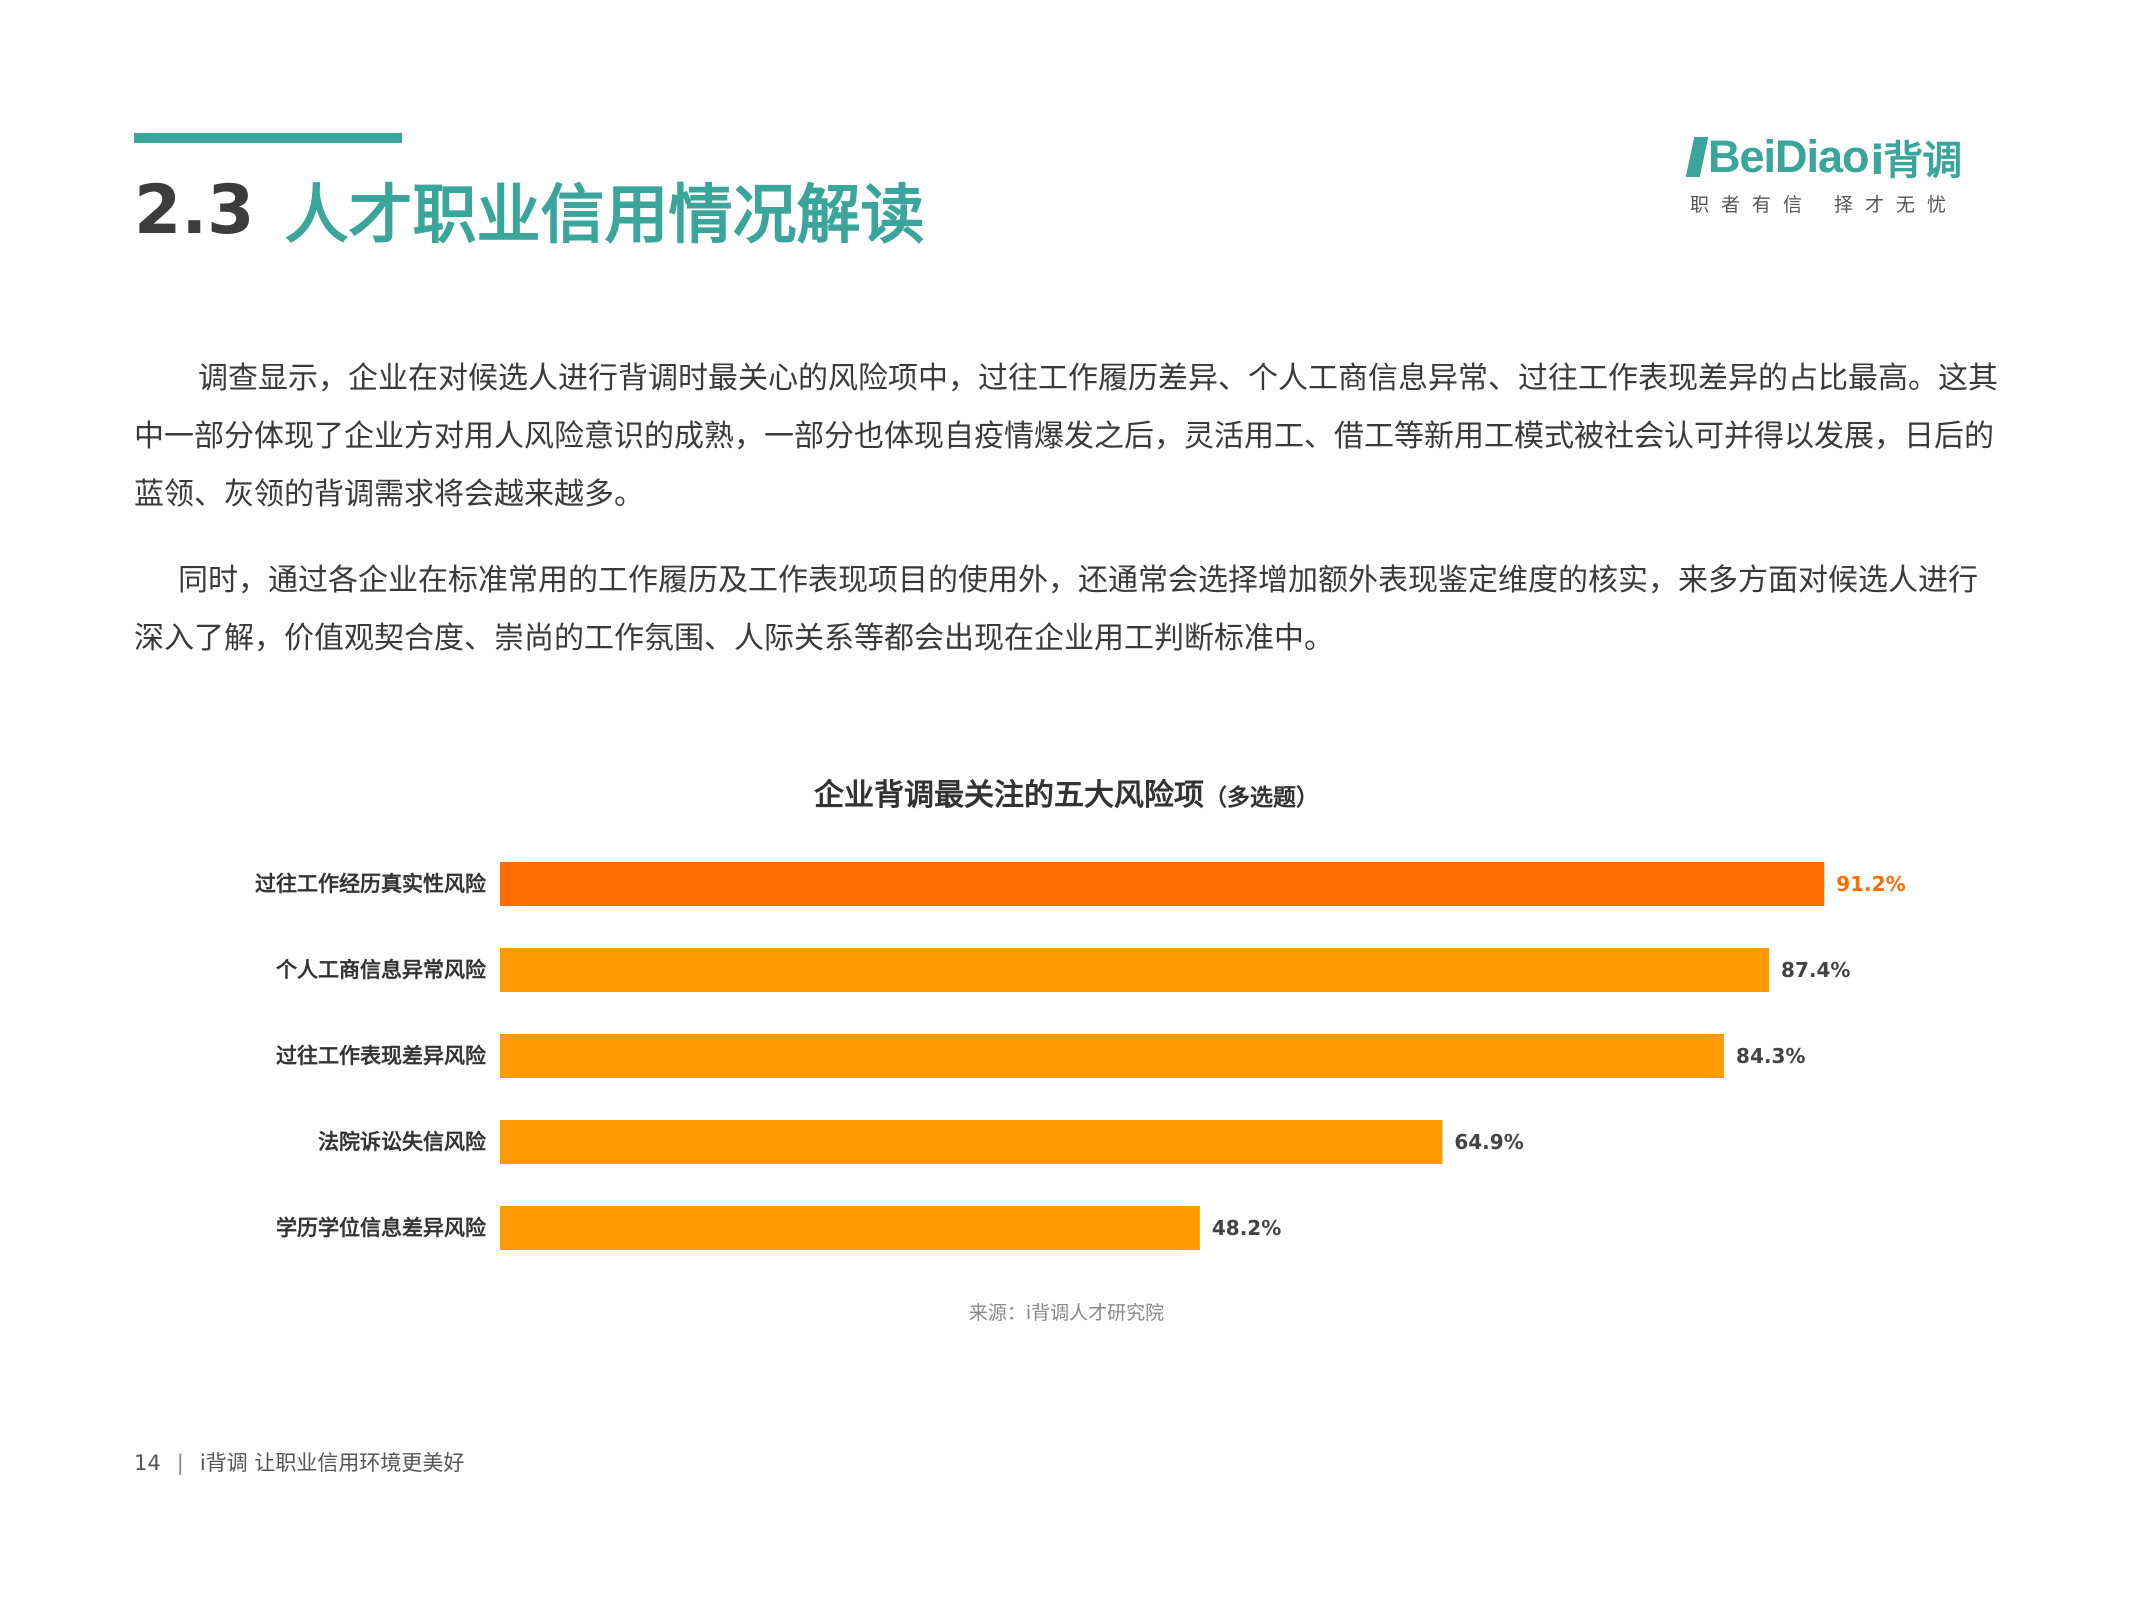 The height and width of the screenshot is (1600, 2133). Describe the element at coordinates (402, 1142) in the screenshot. I see `category-label: 法院诉讼失信风险` at that location.